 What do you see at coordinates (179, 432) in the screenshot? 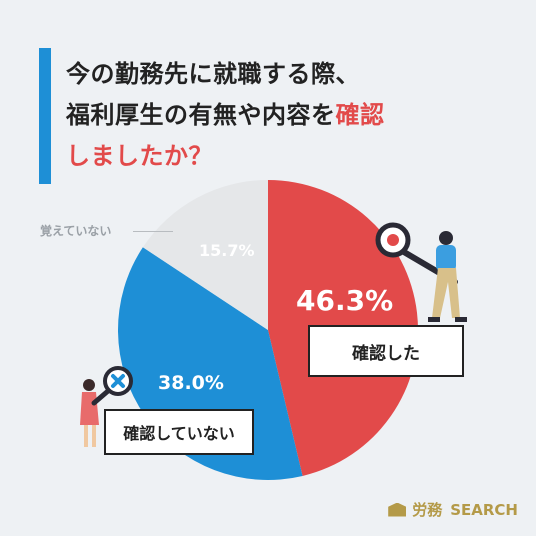
I see `label-not-confirmed: 確認していない` at bounding box center [179, 432].